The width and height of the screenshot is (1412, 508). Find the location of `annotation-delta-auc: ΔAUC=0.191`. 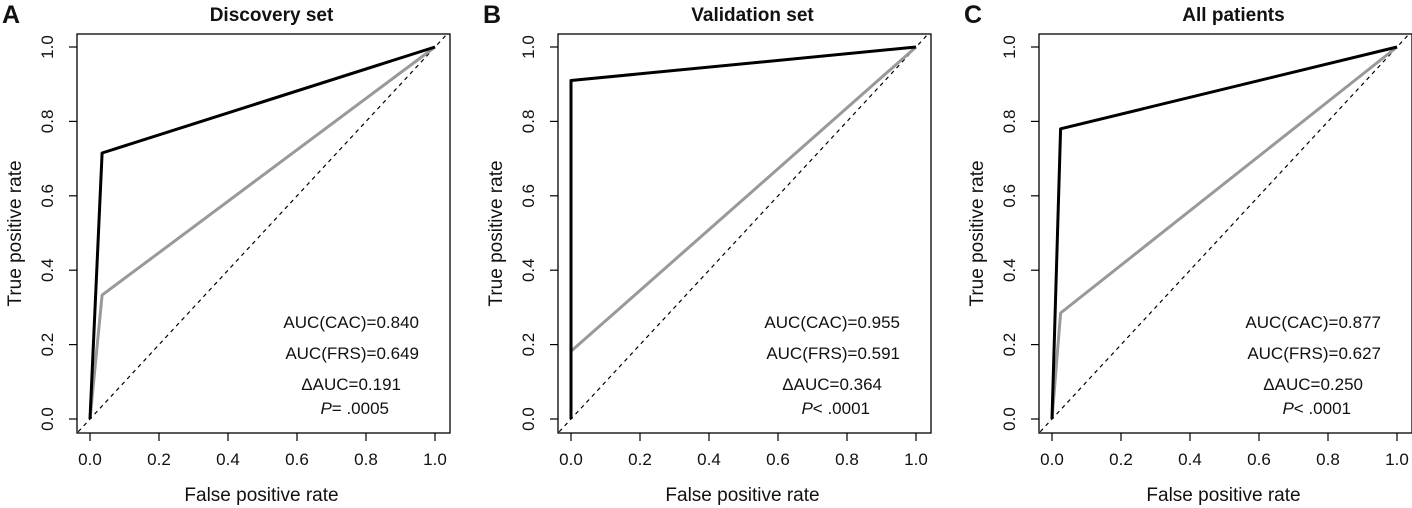

annotation-delta-auc: ΔAUC=0.191 is located at coordinates (351, 384).